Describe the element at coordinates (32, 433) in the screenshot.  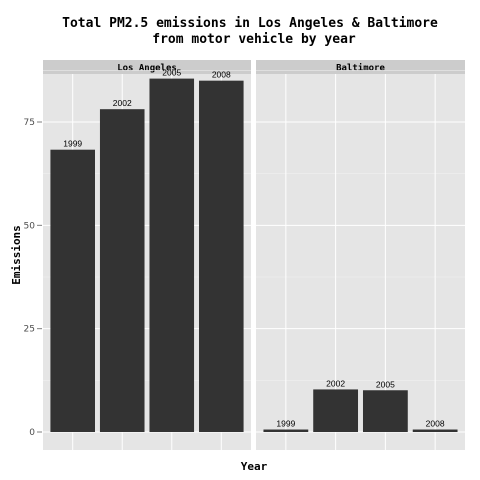
I see `y-tick-label: 0` at that location.